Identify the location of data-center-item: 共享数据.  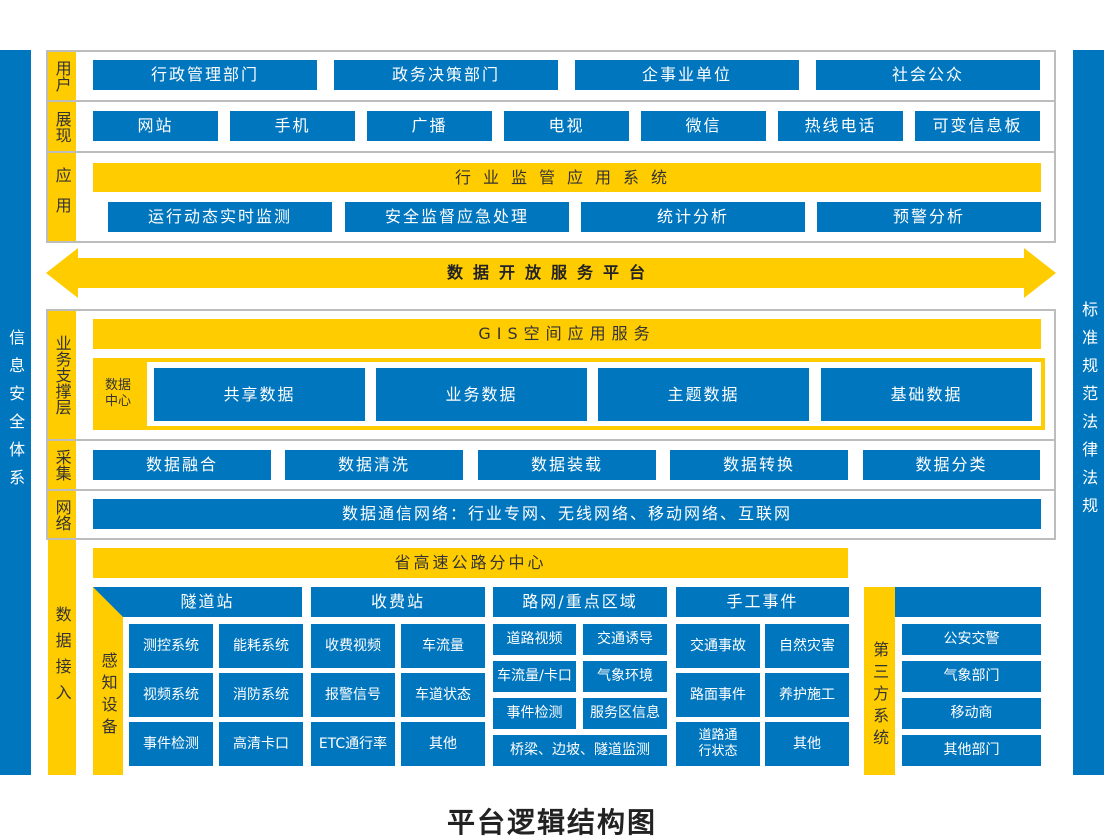
(259, 394).